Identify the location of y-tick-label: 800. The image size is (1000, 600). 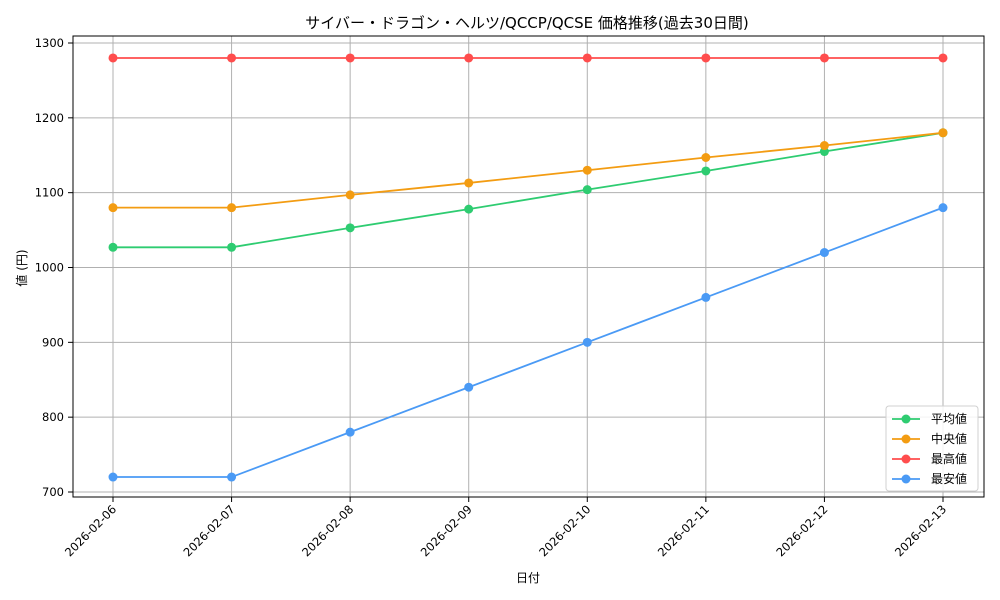
(53, 417).